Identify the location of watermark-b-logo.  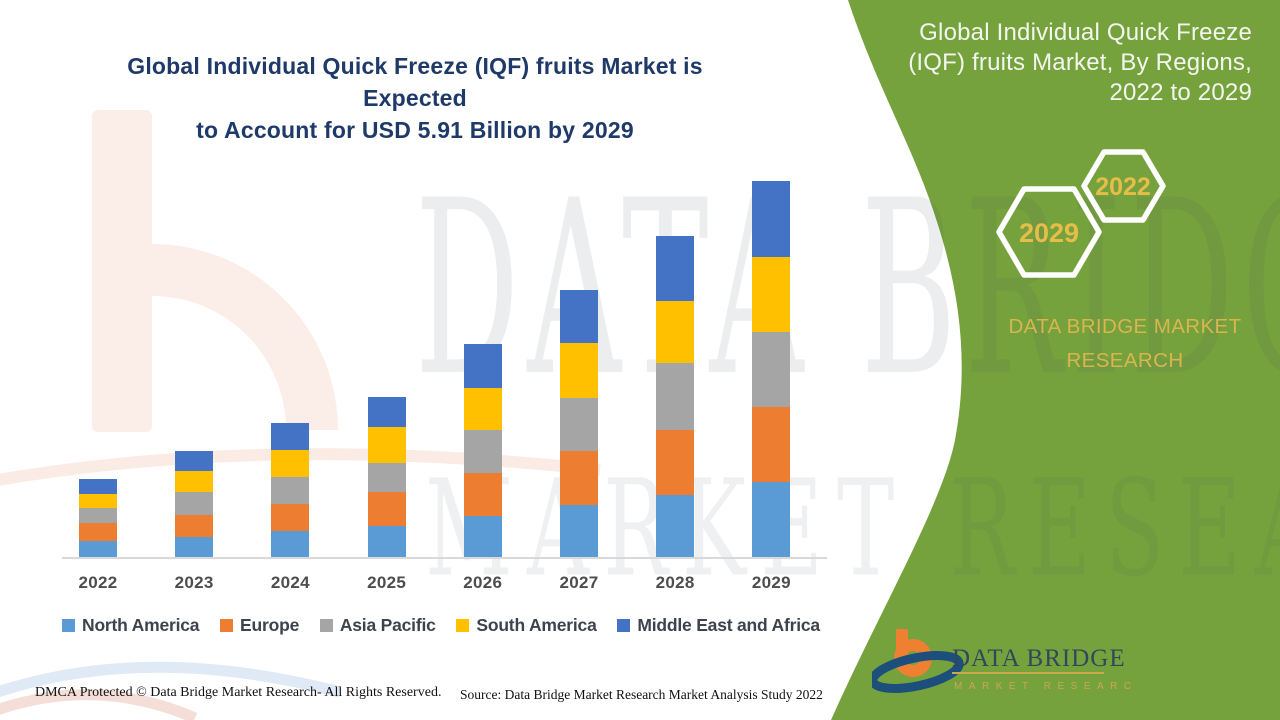
(215, 271).